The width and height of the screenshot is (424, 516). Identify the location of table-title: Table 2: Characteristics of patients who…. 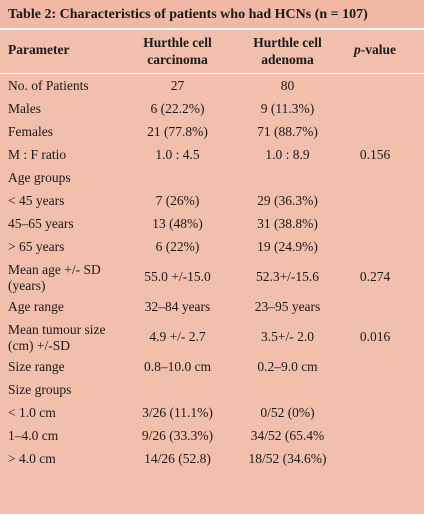
(212, 15).